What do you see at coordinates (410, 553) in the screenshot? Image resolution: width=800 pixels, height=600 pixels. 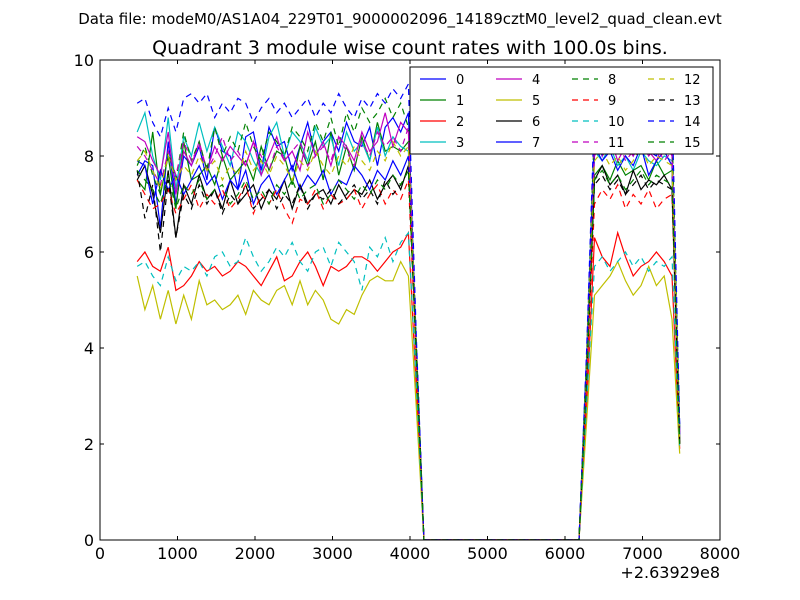 I see `x-tick-label: 4000` at bounding box center [410, 553].